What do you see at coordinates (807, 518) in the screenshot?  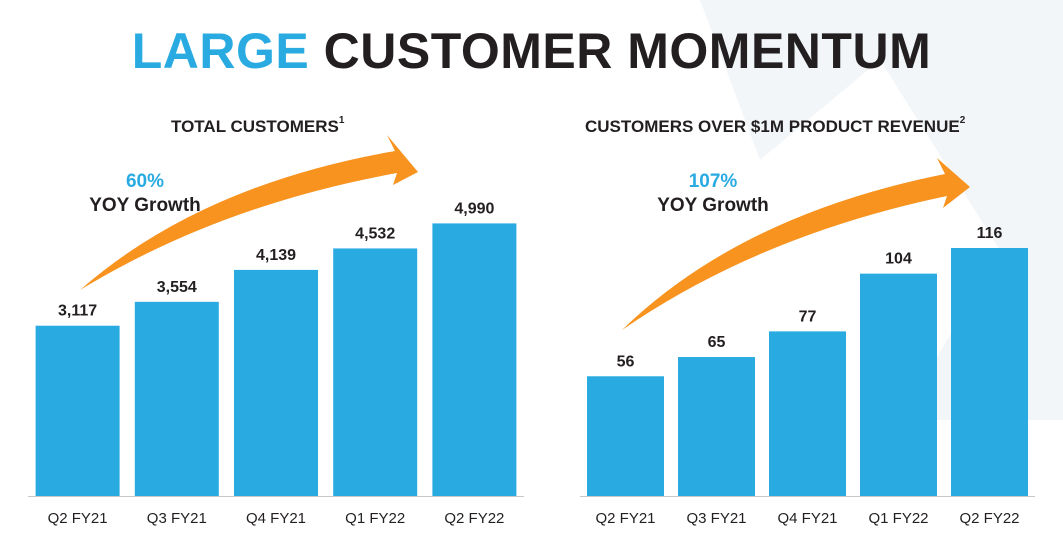 I see `right-category-label: Q4 FY21` at bounding box center [807, 518].